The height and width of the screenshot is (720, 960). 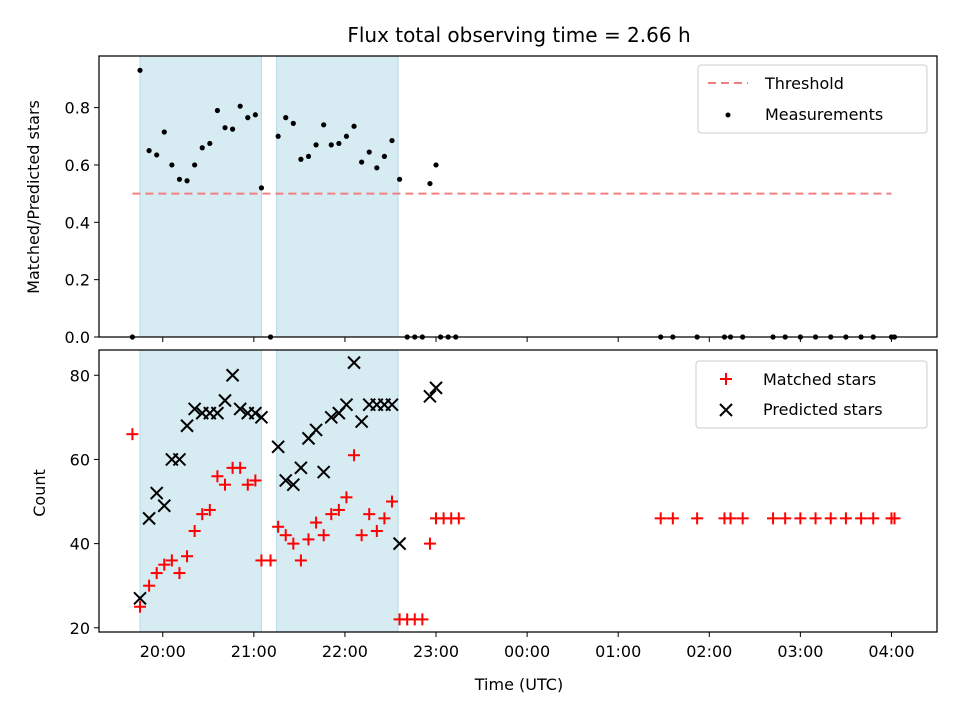 What do you see at coordinates (726, 410) in the screenshot?
I see `legend-predicted-swatch` at bounding box center [726, 410].